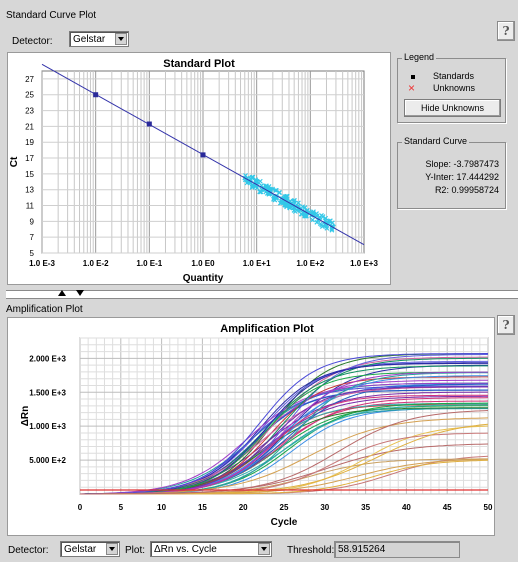 The image size is (518, 562). Describe the element at coordinates (89, 39) in the screenshot. I see `standard-detector-value: Gelstar` at that location.